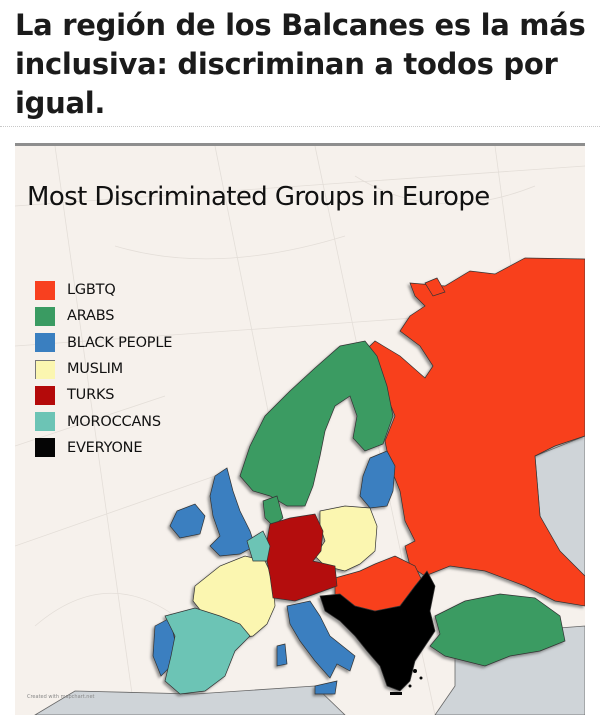 This screenshot has width=600, height=726. Describe the element at coordinates (91, 316) in the screenshot. I see `legend-label: ARABS` at that location.